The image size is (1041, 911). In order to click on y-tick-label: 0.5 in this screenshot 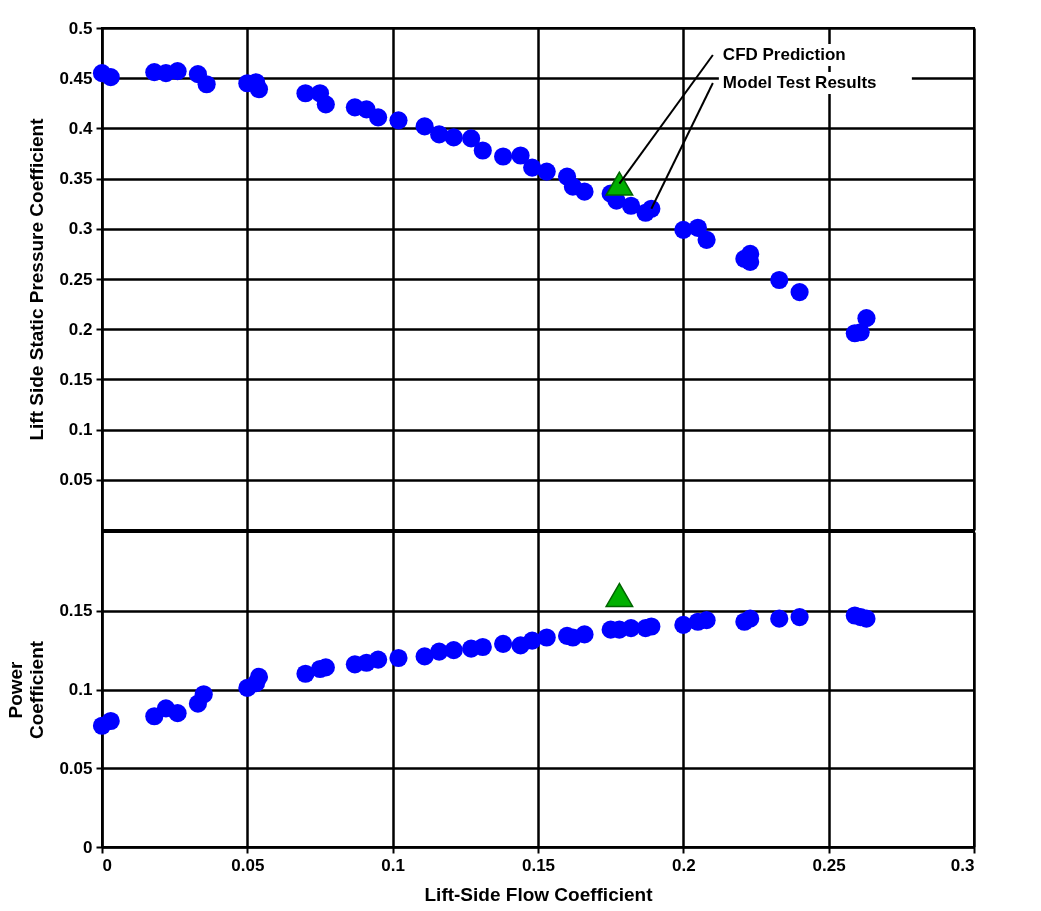, I will do `click(80, 28)`.